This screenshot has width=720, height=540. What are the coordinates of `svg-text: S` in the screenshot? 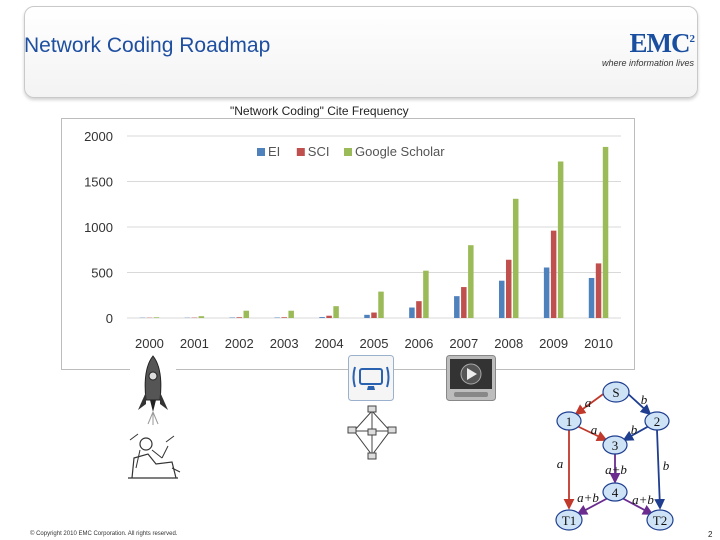 It's located at (615, 392).